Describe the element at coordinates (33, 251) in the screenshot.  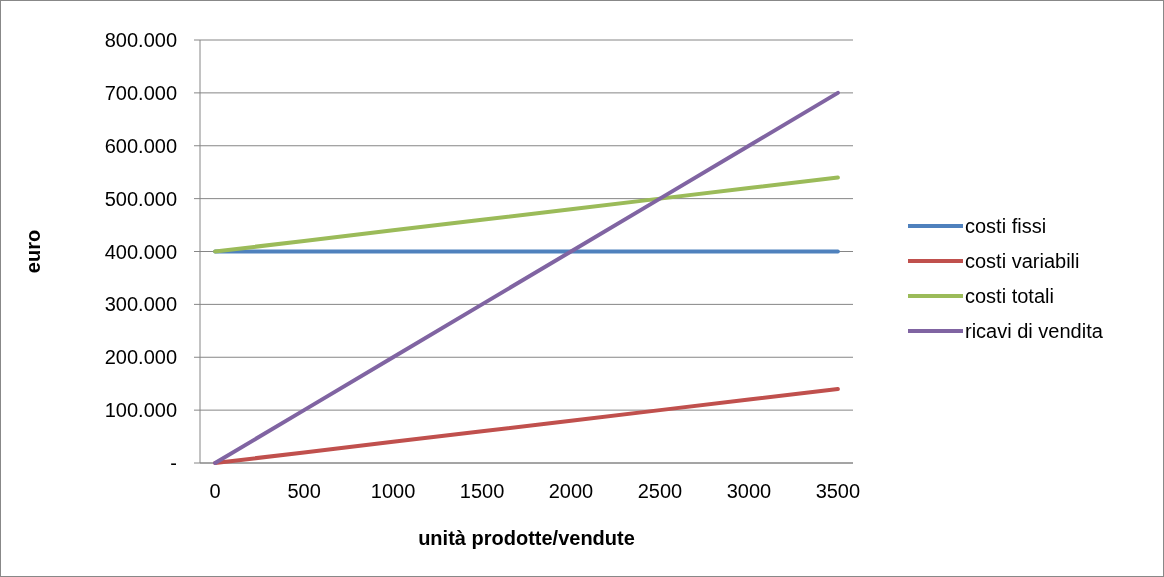
I see `y-axis-title: euro` at that location.